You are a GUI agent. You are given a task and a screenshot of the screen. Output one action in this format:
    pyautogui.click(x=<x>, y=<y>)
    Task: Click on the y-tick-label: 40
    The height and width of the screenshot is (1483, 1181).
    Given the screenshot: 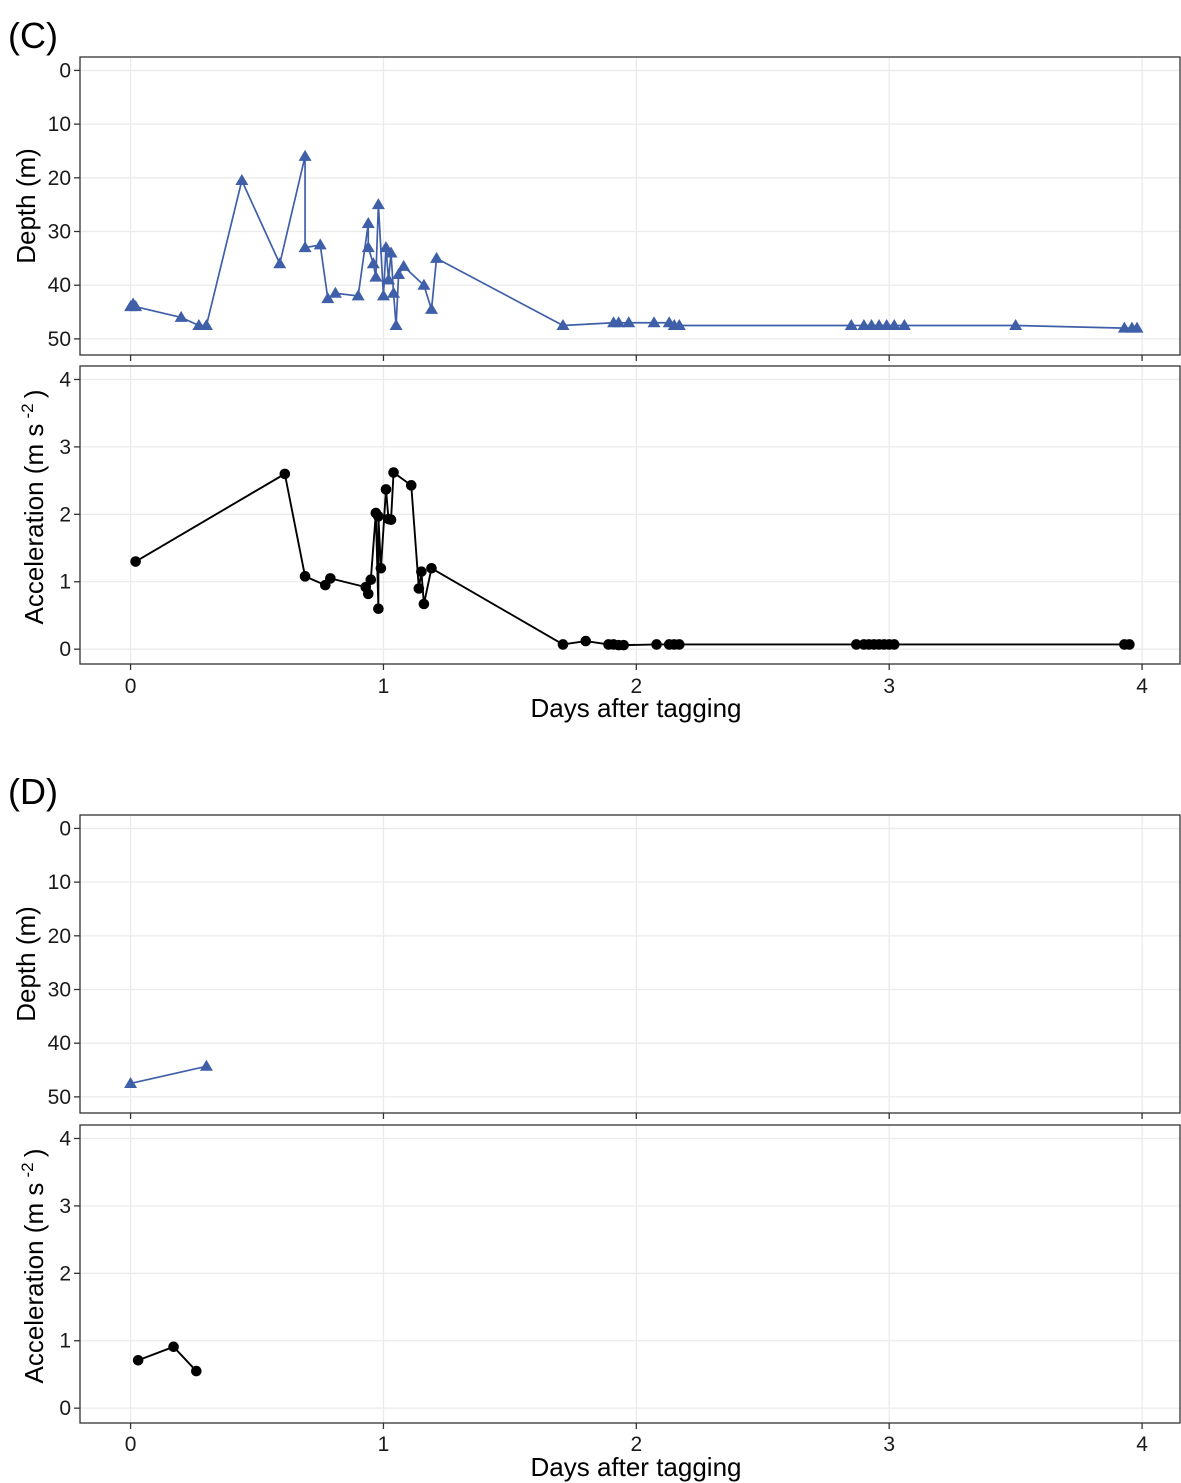 What is the action you would take?
    pyautogui.click(x=59, y=1043)
    